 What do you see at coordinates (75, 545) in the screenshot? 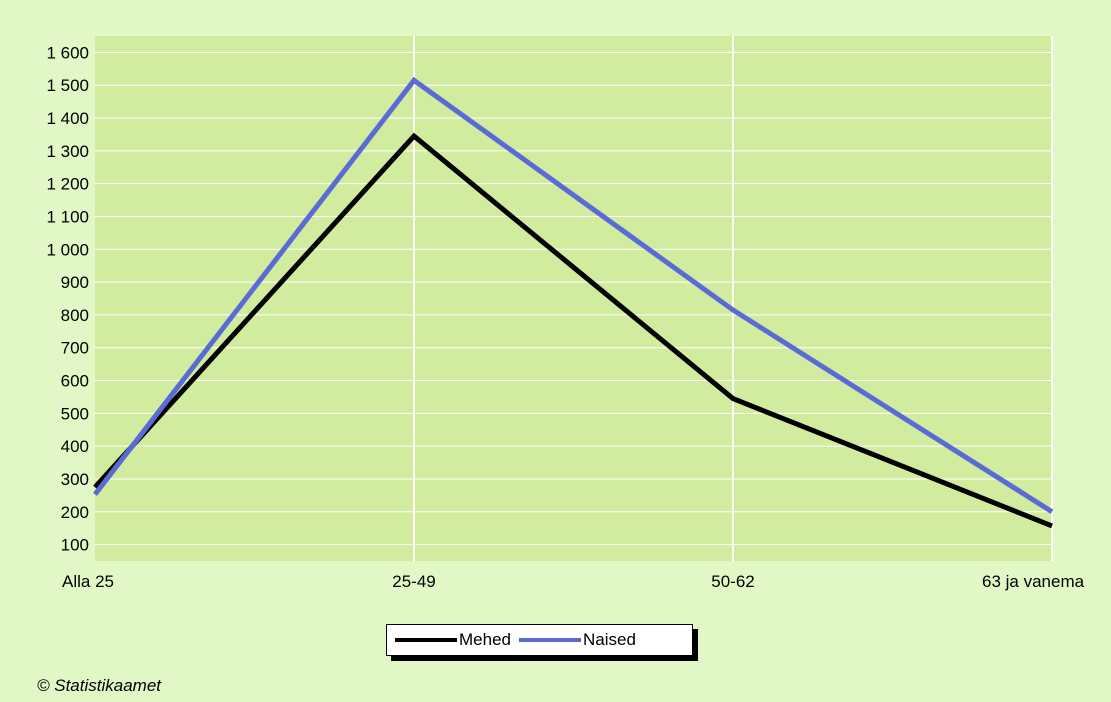
I see `y-tick-label: 100` at bounding box center [75, 545].